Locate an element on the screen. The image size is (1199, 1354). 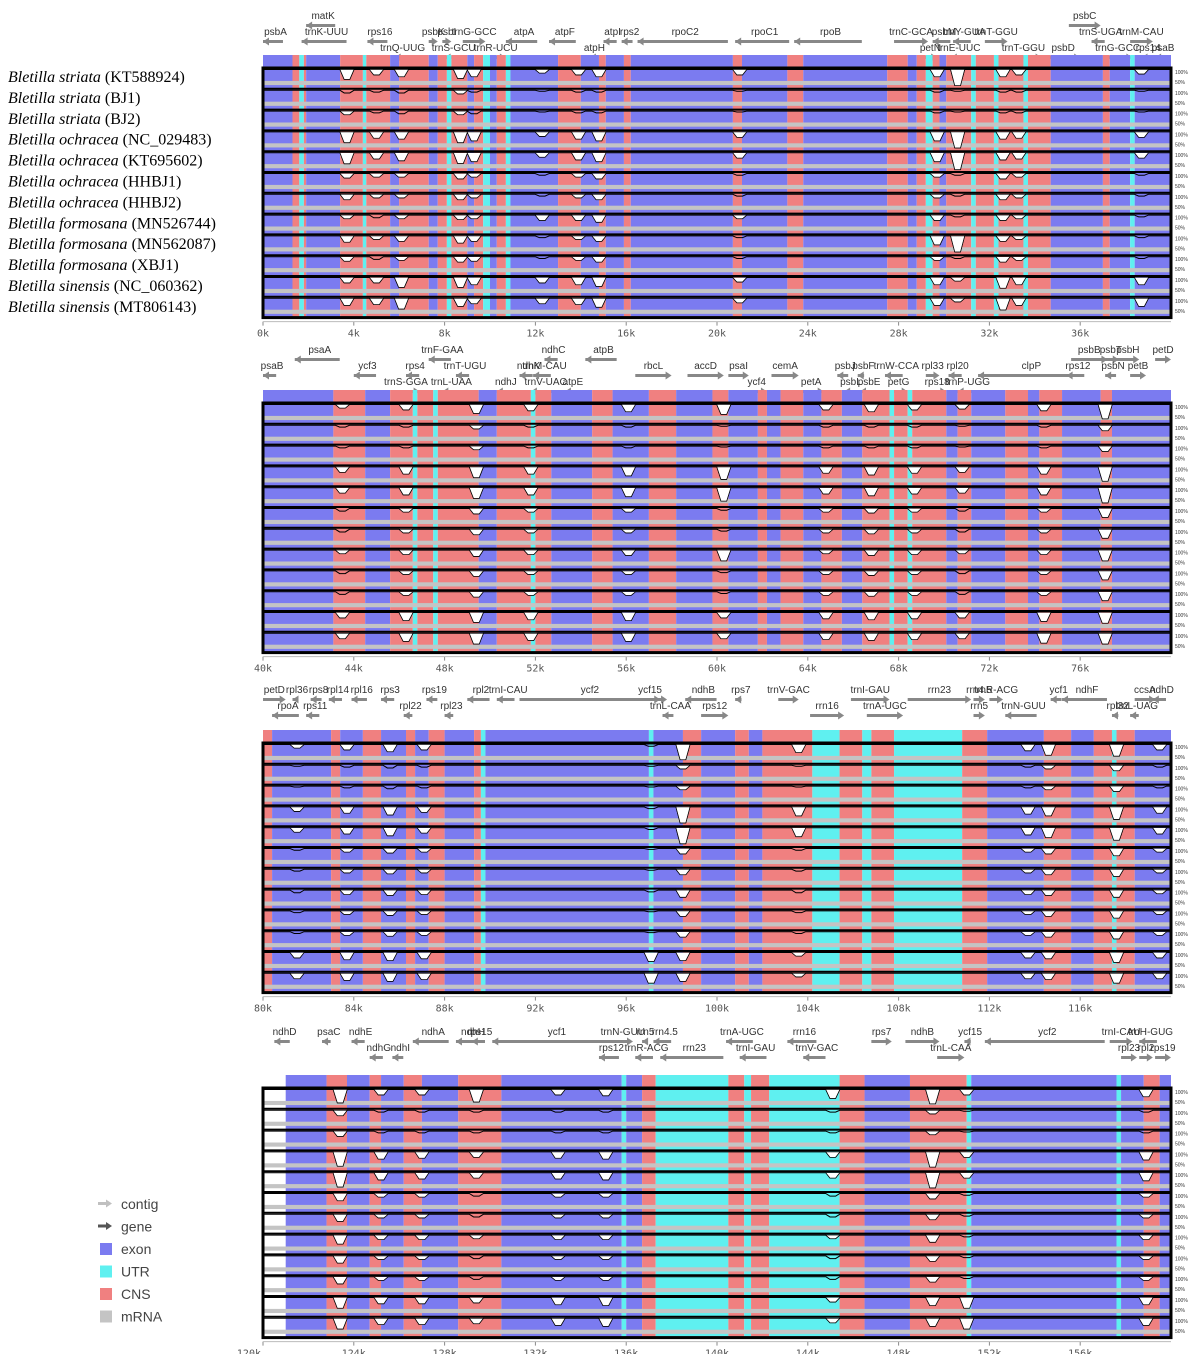
gene-label: ndhD is located at coordinates (1162, 690).